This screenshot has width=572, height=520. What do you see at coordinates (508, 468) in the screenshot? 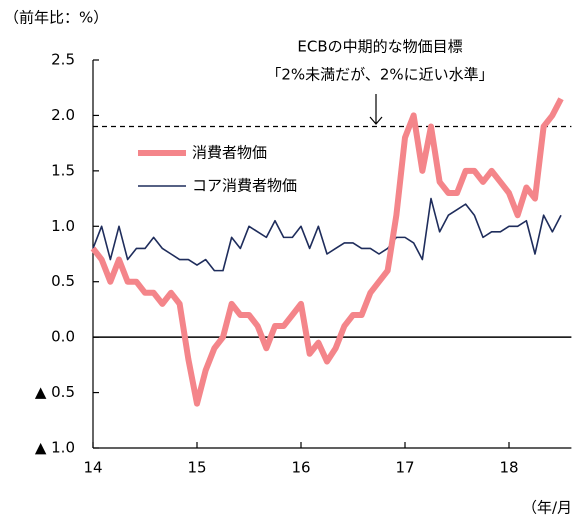
I see `x-tick-label: 18` at bounding box center [508, 468].